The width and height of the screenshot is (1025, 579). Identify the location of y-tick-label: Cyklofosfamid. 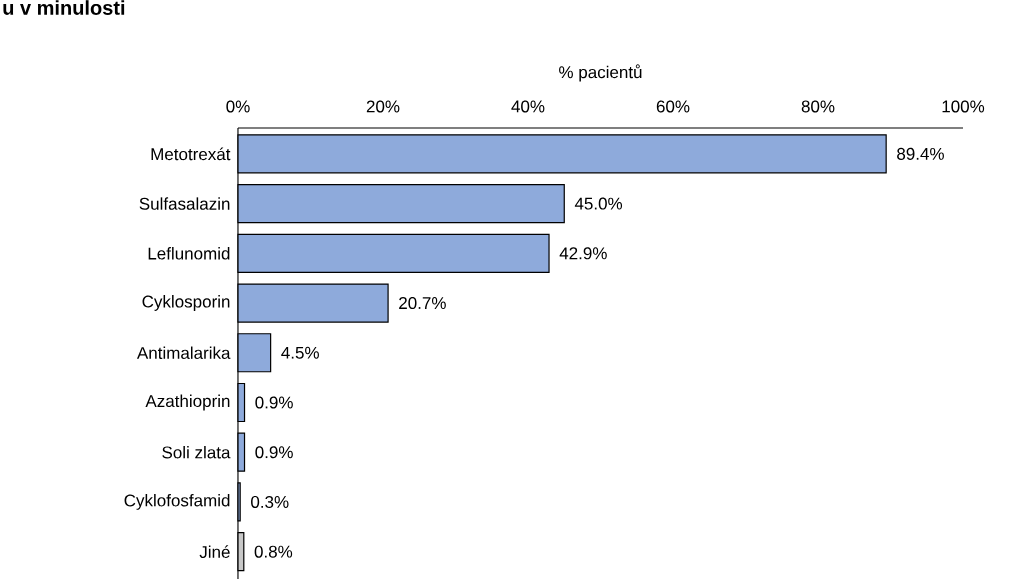
(177, 502).